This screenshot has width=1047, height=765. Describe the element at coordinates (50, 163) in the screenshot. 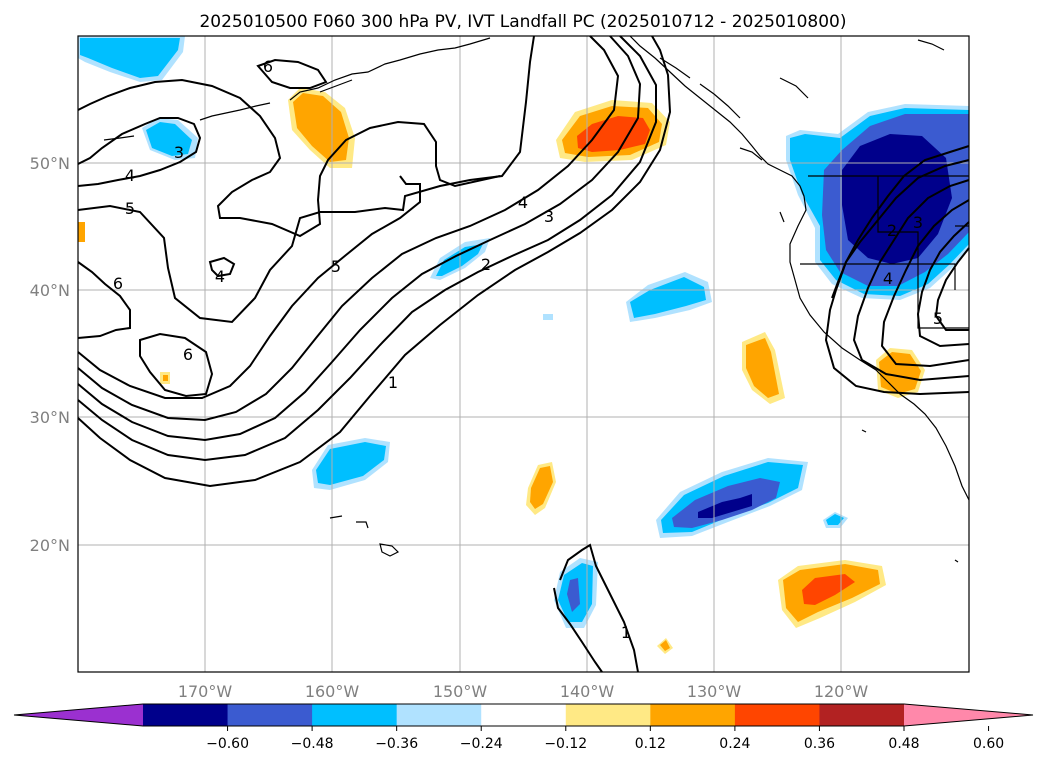

I see `lat-label-50n: 50°N` at that location.